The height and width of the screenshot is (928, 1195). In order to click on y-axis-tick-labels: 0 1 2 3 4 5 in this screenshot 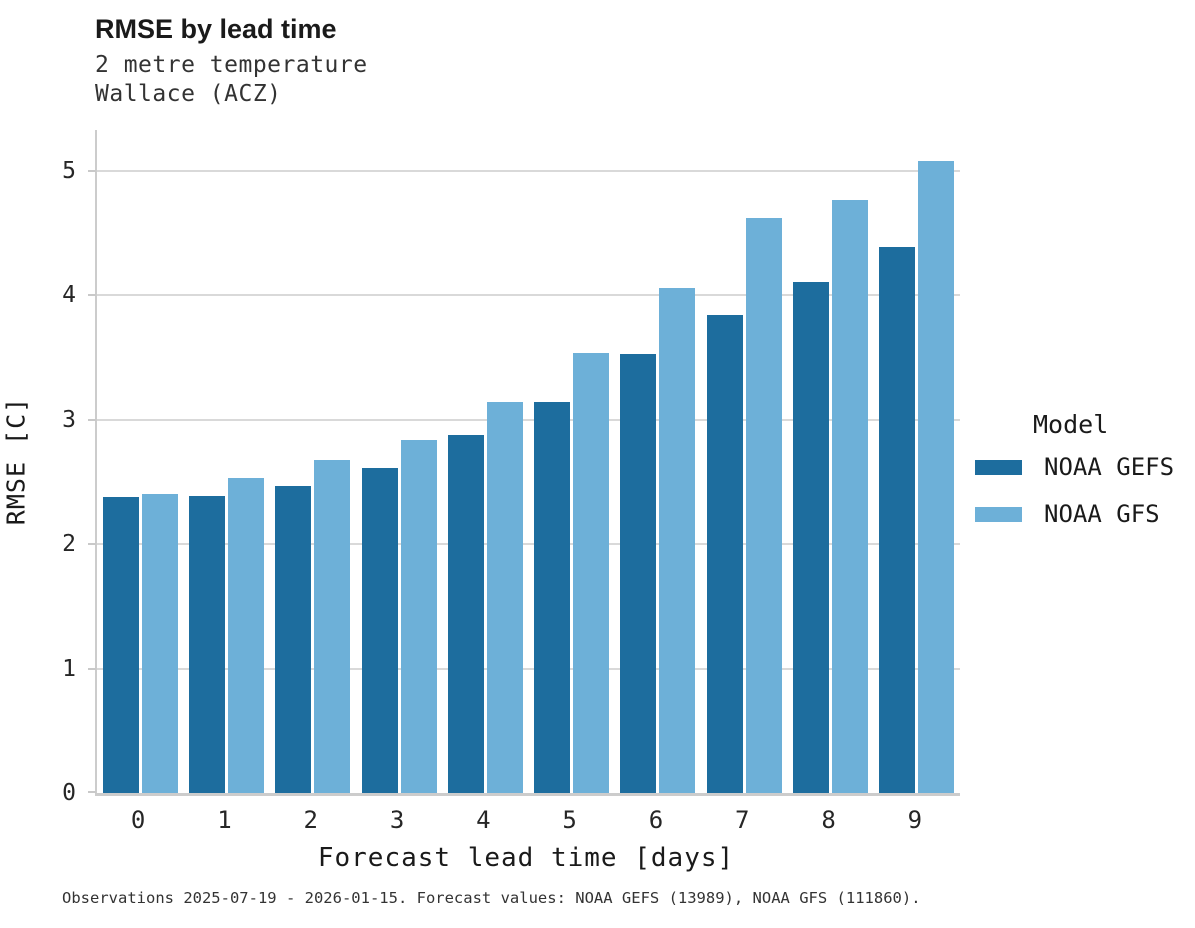, I will do `click(38, 468)`.